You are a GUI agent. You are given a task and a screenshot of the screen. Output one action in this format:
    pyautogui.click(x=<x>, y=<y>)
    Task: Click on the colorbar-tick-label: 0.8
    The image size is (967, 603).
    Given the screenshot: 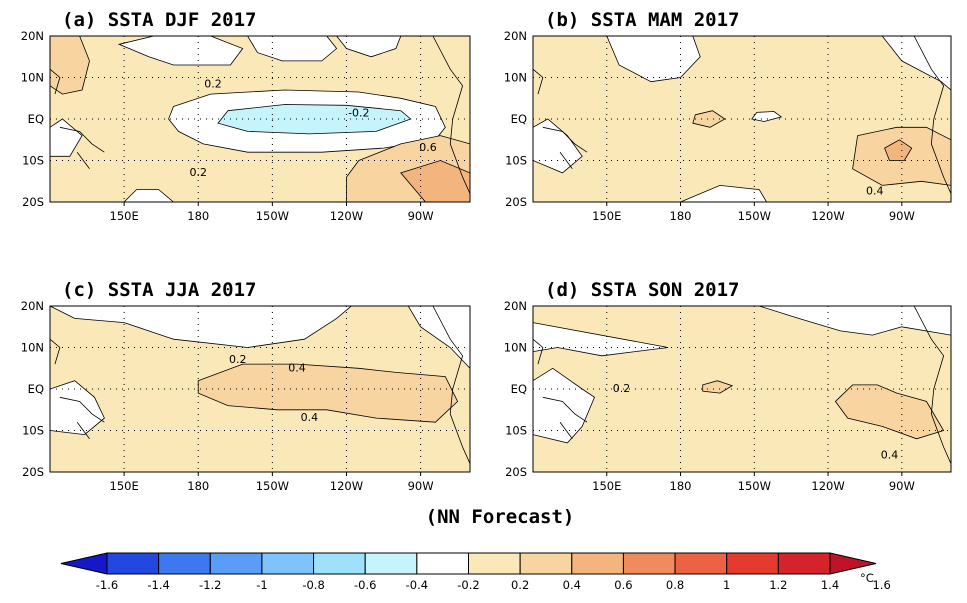 What is the action you would take?
    pyautogui.click(x=675, y=585)
    